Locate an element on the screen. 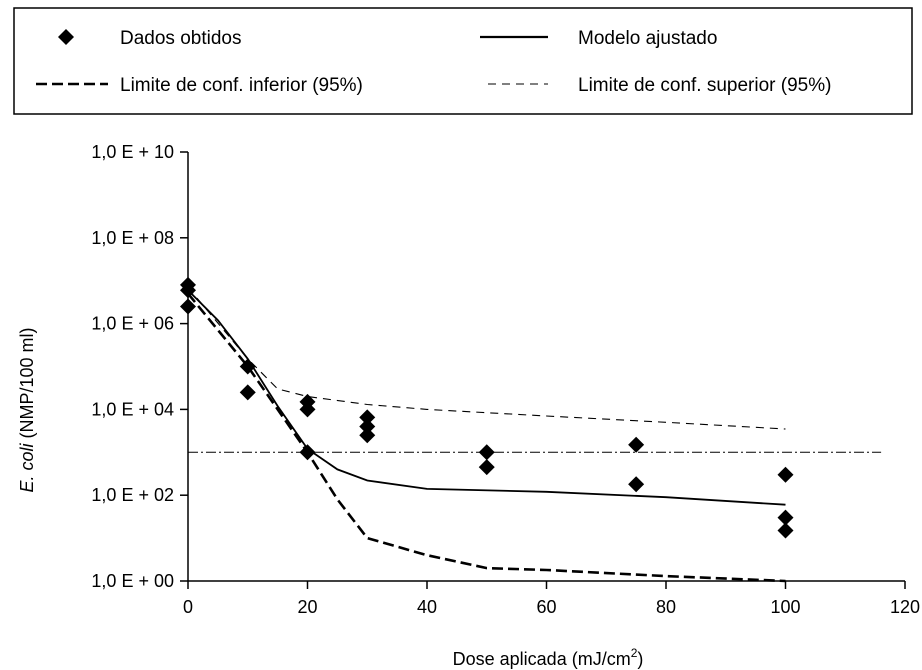 This screenshot has height=670, width=922. x-tick-label: 60 is located at coordinates (546, 607).